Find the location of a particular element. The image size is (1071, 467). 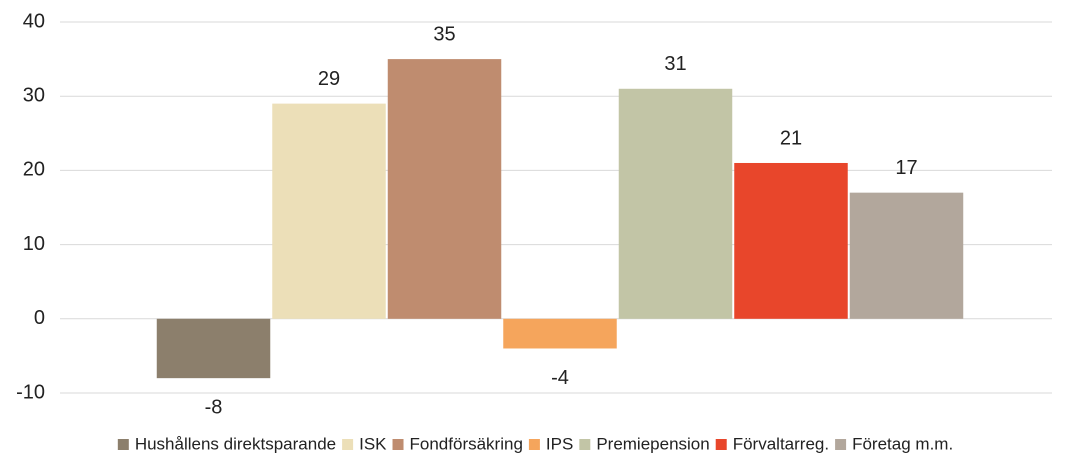

legend-label: Hushållens direktsparande is located at coordinates (235, 443).